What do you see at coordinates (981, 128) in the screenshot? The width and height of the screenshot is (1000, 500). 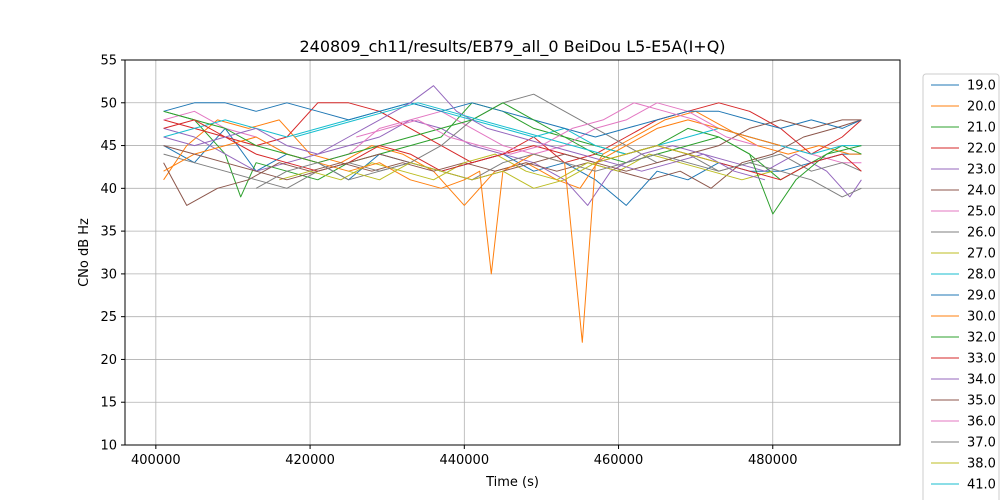 I see `legend-entry: 21.0` at bounding box center [981, 128].